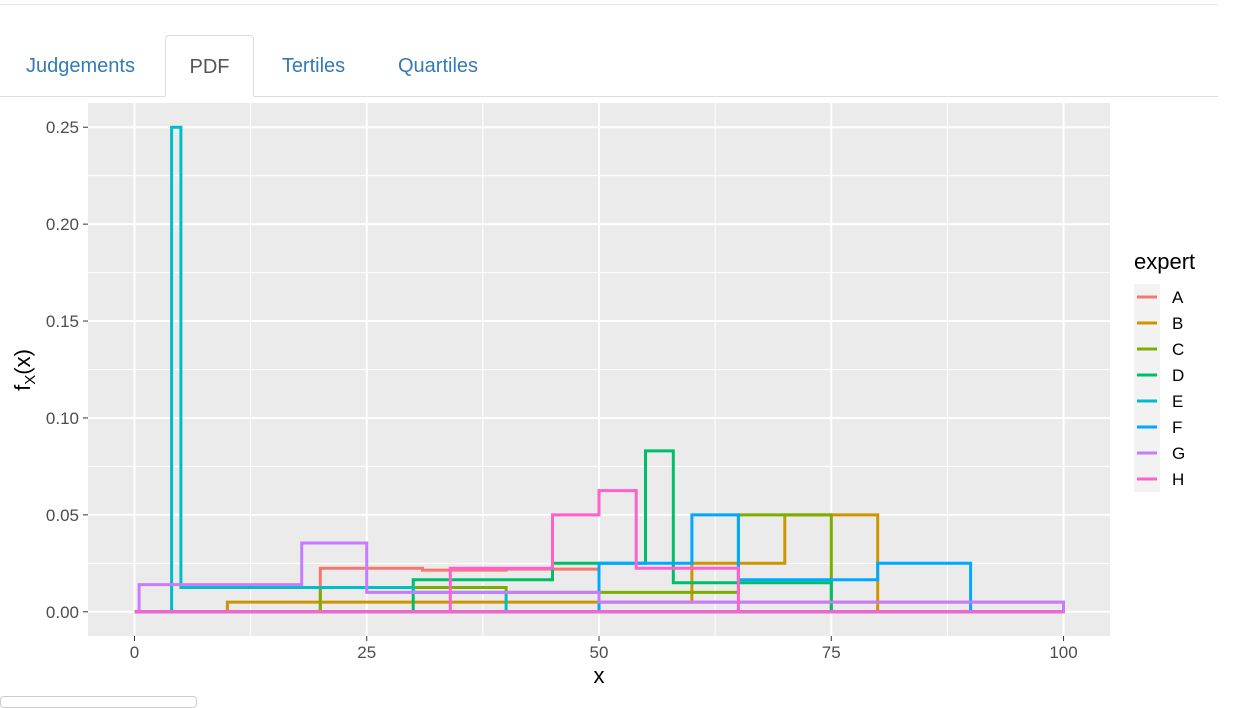  Describe the element at coordinates (62, 612) in the screenshot. I see `y-tick-label: 0.00` at that location.